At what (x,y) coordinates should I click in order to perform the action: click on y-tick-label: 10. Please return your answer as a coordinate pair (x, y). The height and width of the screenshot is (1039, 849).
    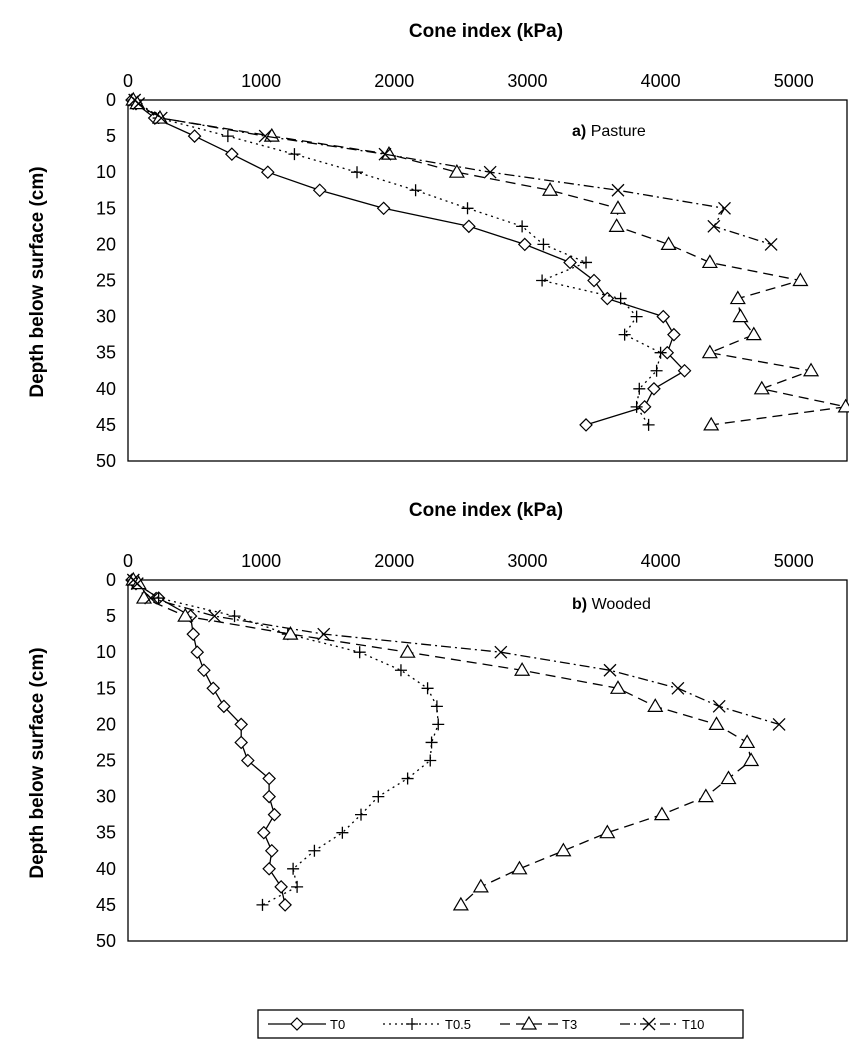
    Looking at the image, I should click on (106, 652).